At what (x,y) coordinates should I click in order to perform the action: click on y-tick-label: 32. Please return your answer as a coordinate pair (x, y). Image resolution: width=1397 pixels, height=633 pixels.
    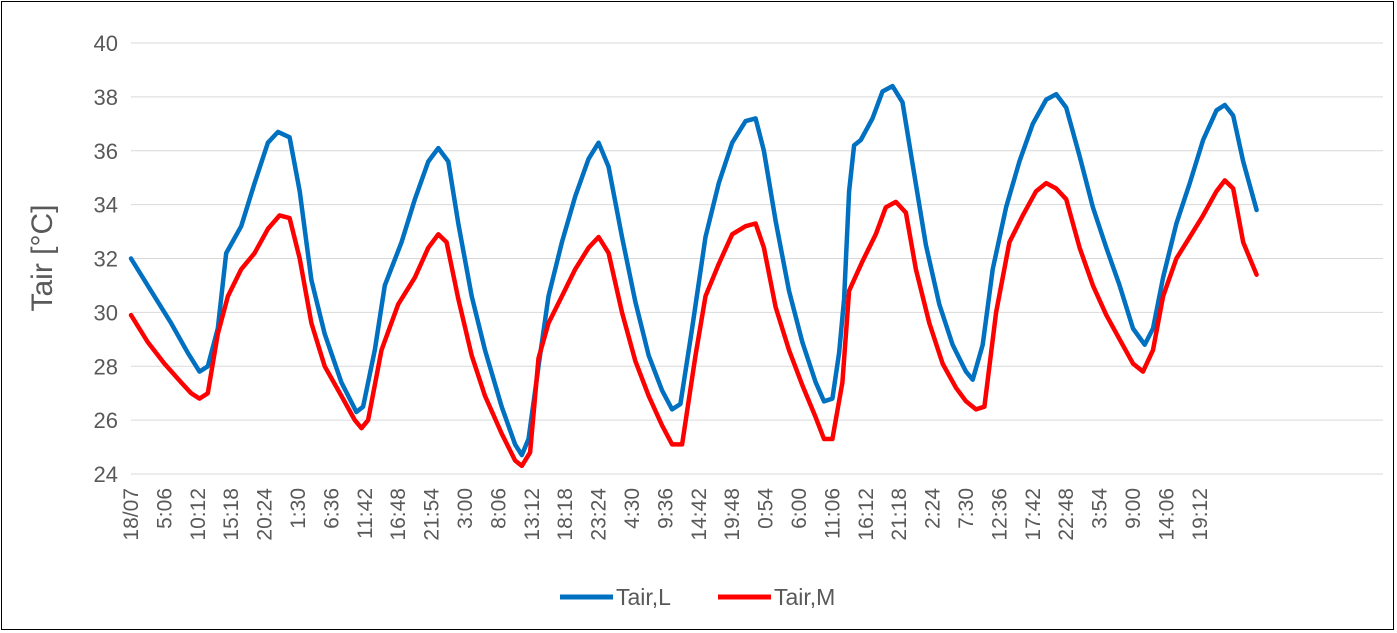
    Looking at the image, I should click on (106, 259).